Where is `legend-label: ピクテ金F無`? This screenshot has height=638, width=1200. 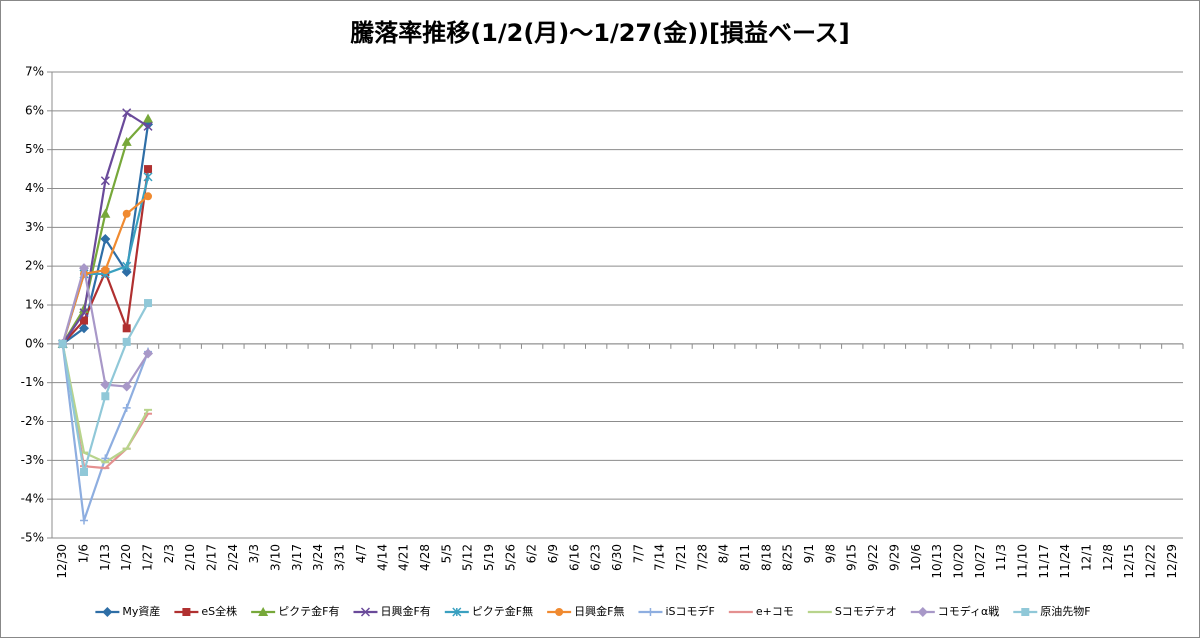 legend-label: ピクテ金F無 is located at coordinates (502, 611).